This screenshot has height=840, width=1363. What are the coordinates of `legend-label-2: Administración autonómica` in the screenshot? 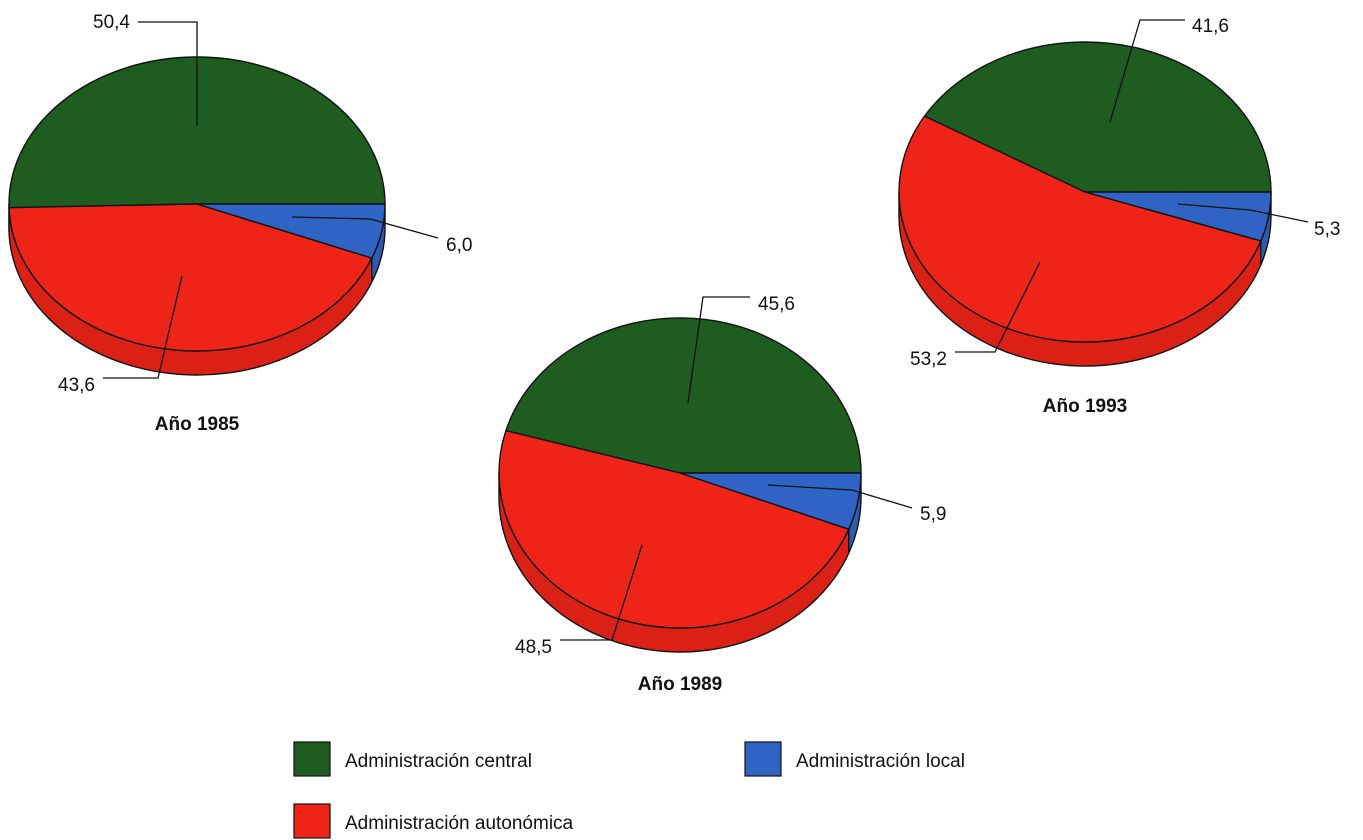 It's located at (459, 823).